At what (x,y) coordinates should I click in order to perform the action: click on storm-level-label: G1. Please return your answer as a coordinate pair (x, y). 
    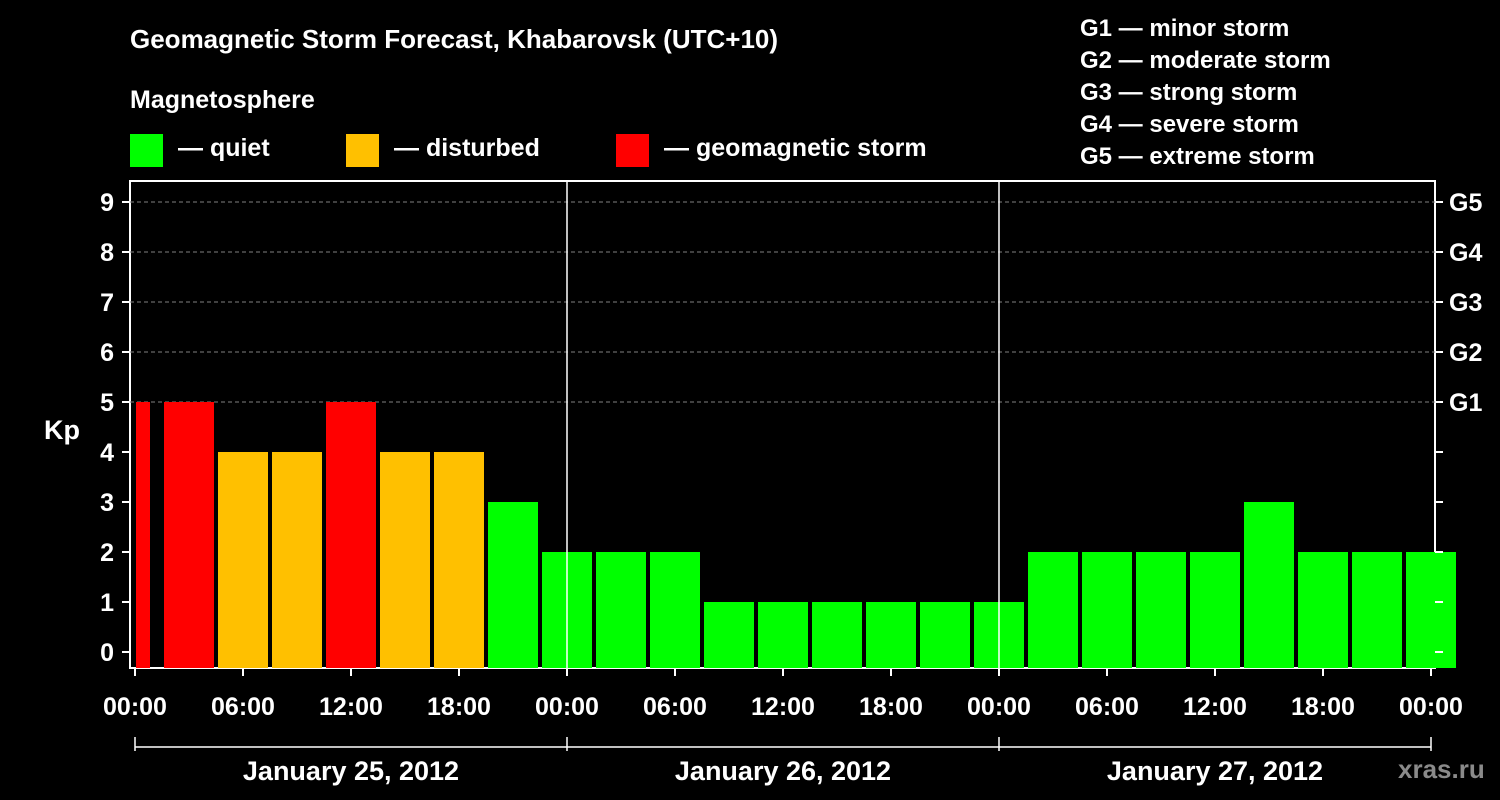
    Looking at the image, I should click on (1465, 403).